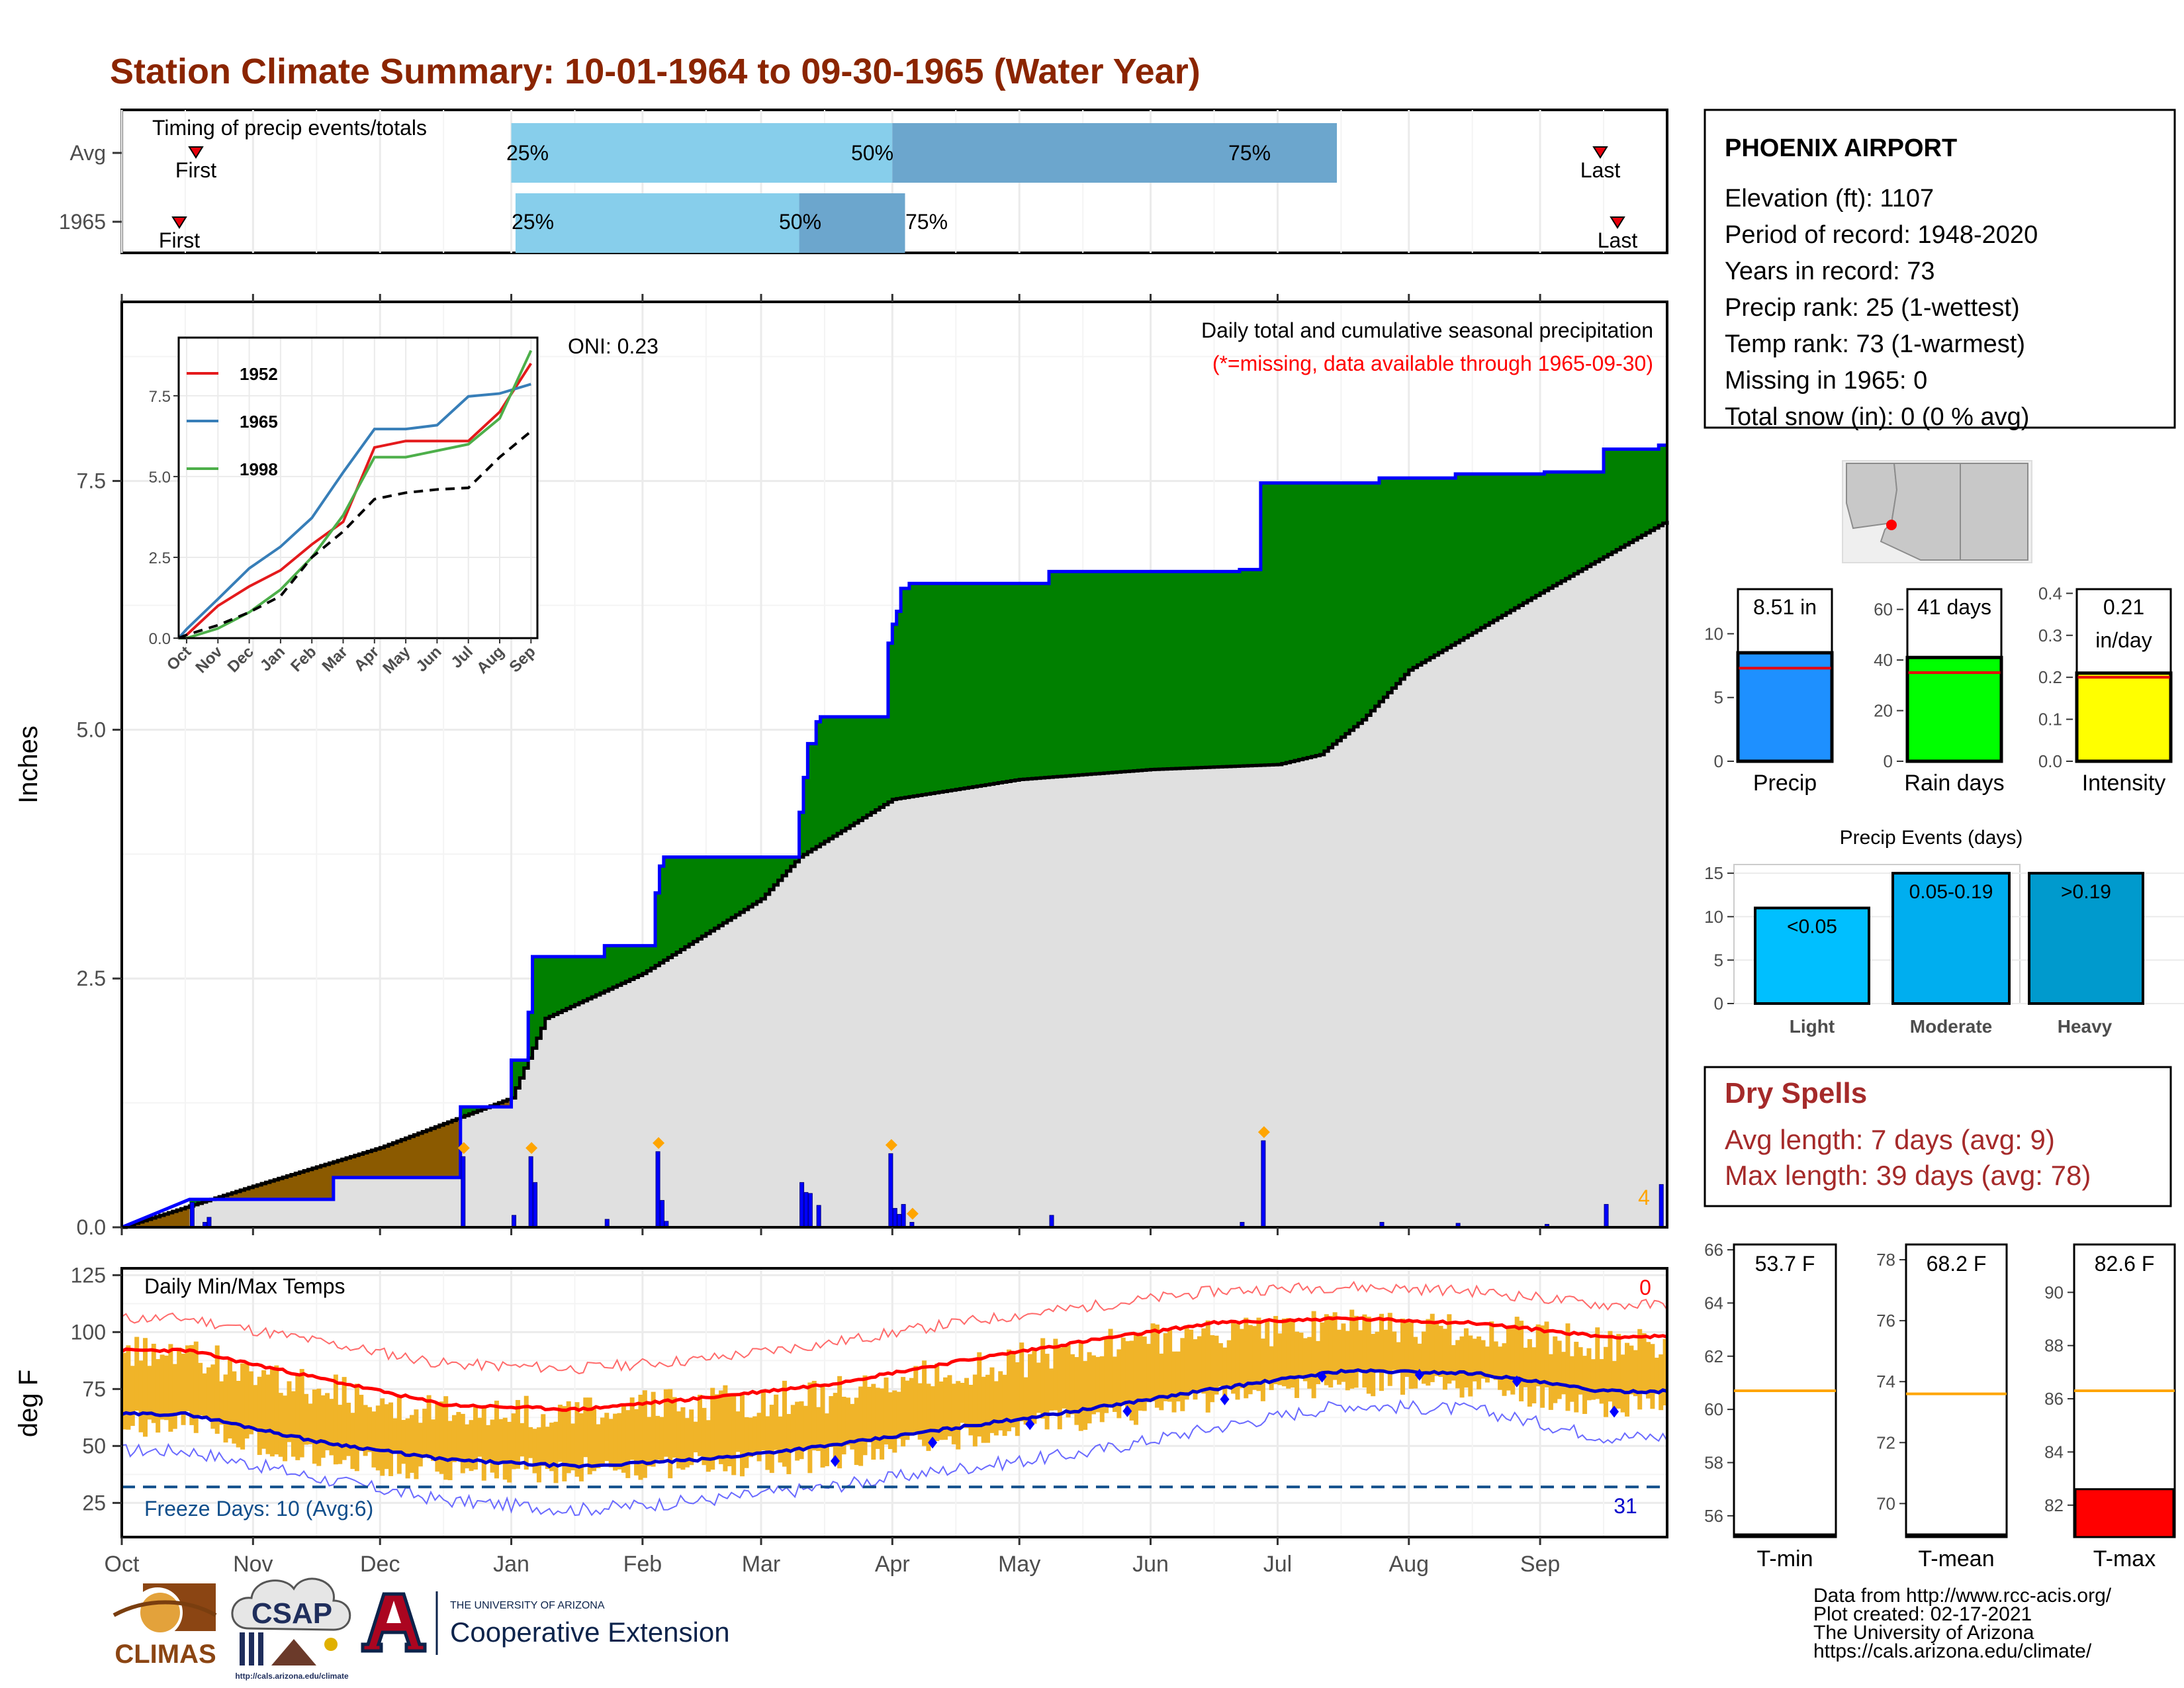  I want to click on last-label-avg: Last, so click(1601, 170).